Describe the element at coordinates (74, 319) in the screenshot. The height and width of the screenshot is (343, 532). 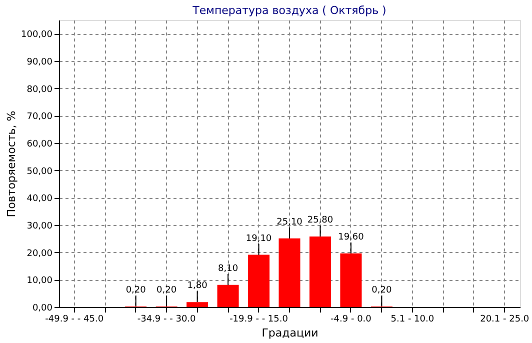
I see `x-tick-label: -49.9 - - 45.0` at that location.